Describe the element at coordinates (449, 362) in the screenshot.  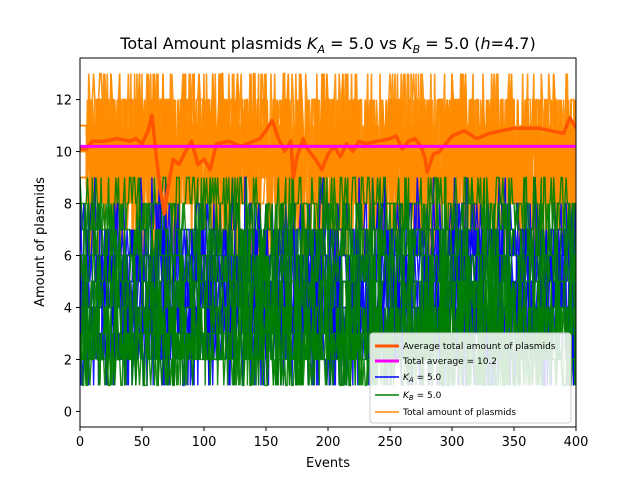
I see `legend-label-total-average: Total average = 10.2` at that location.